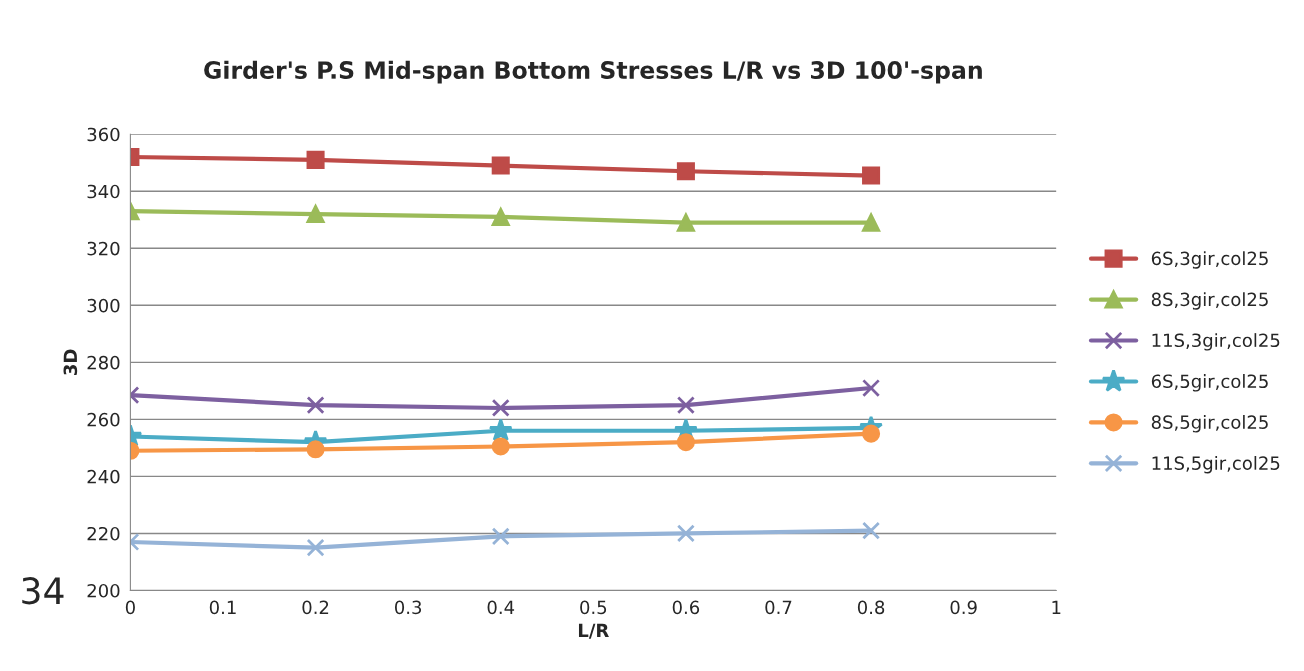  Describe the element at coordinates (963, 607) in the screenshot. I see `x-tick-label: 0.9` at that location.